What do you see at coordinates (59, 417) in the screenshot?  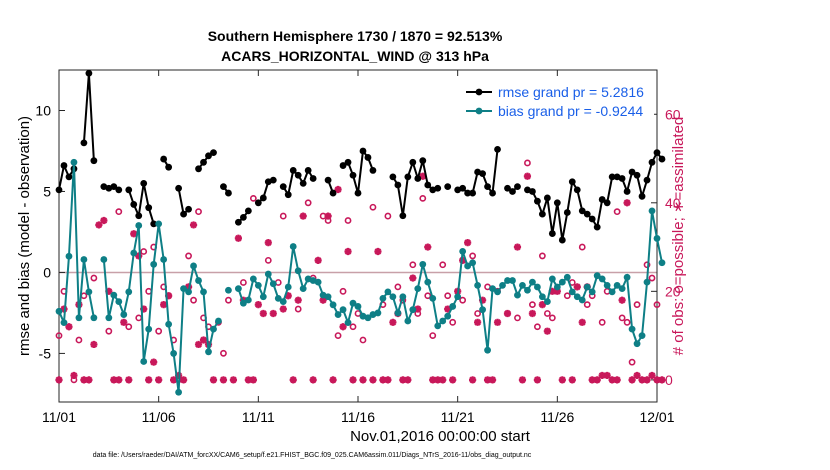 I see `x-tick-label: 11/01` at bounding box center [59, 417].